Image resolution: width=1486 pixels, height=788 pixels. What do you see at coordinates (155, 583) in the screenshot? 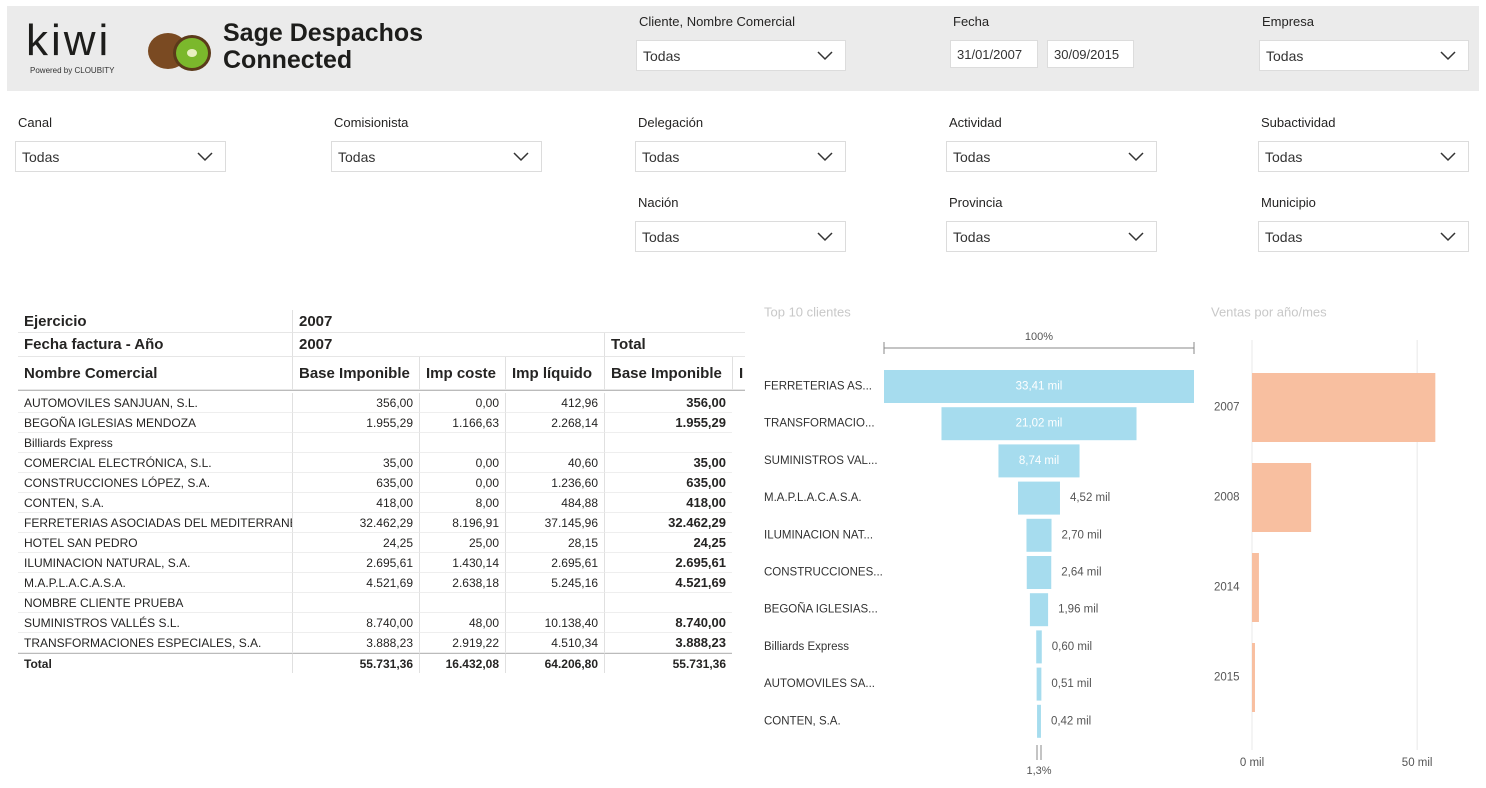
I see `name-cell: M.A.P.L.A.C.A.S.A.` at bounding box center [155, 583].